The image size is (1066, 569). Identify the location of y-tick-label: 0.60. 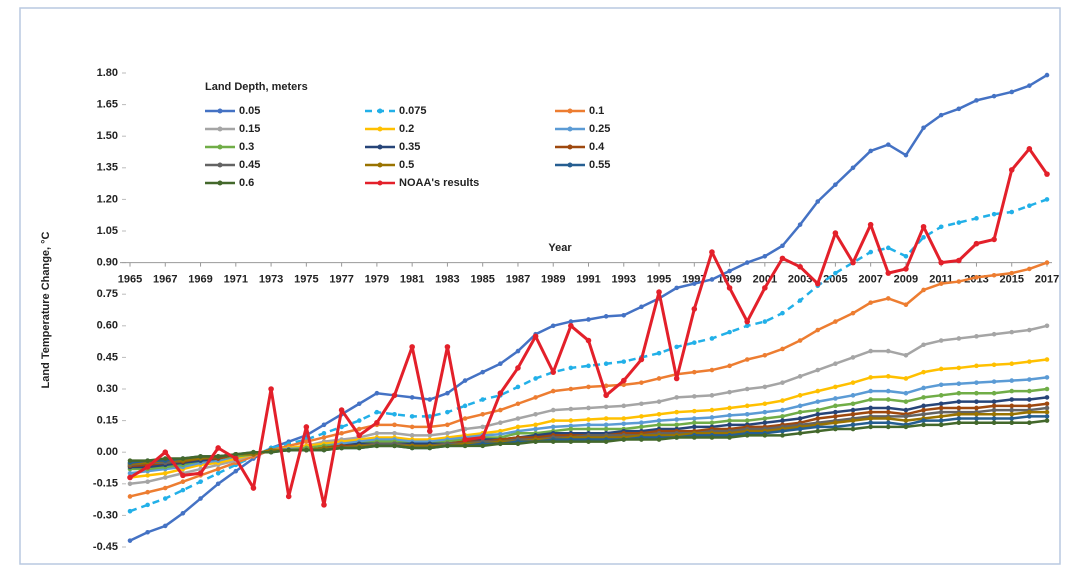
(107, 326).